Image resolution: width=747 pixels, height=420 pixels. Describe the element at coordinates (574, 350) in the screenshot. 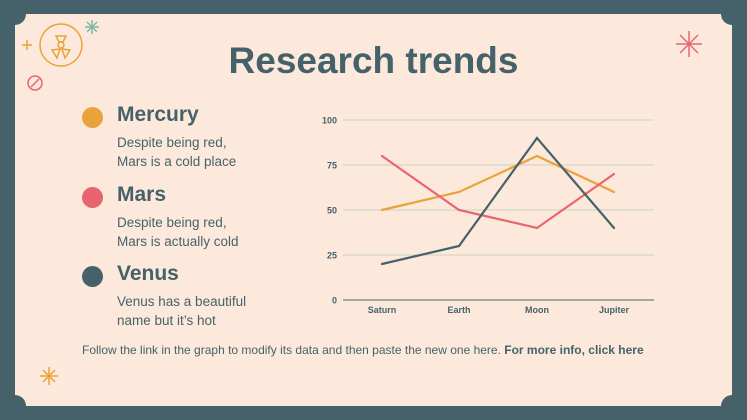

I see `more-info-link: For more info, click here` at that location.